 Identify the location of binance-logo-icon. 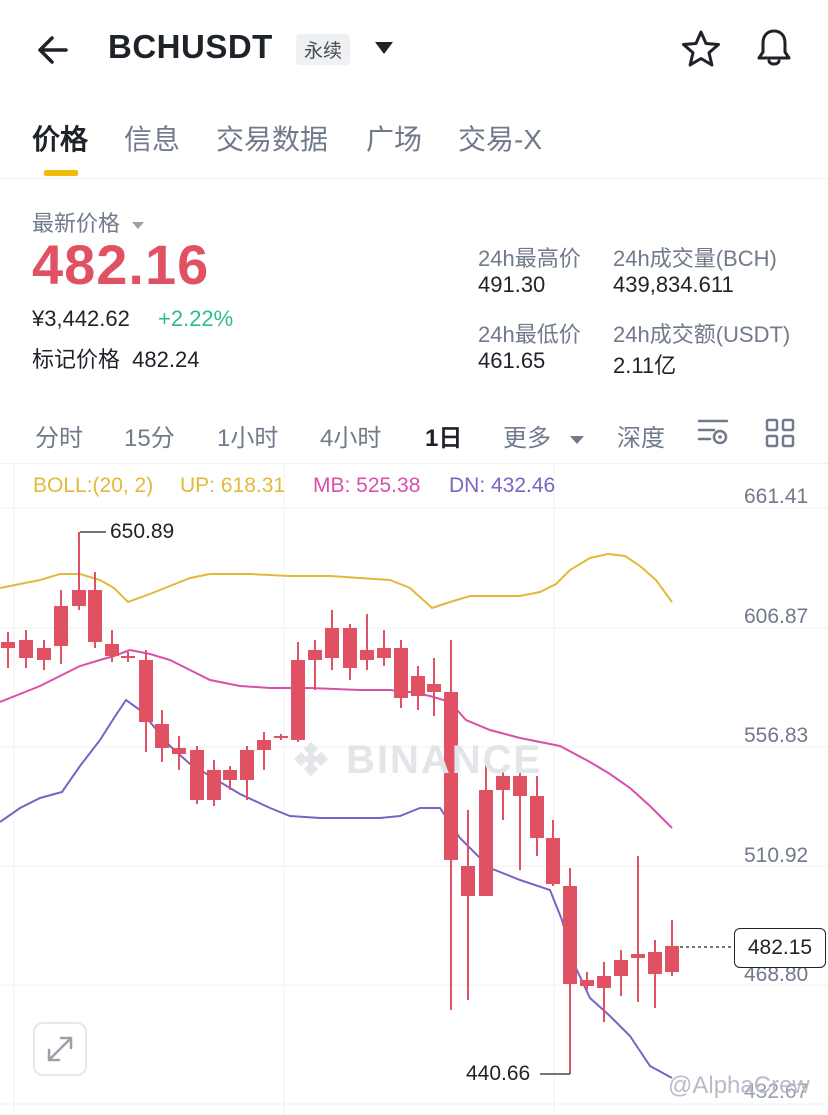
(311, 759).